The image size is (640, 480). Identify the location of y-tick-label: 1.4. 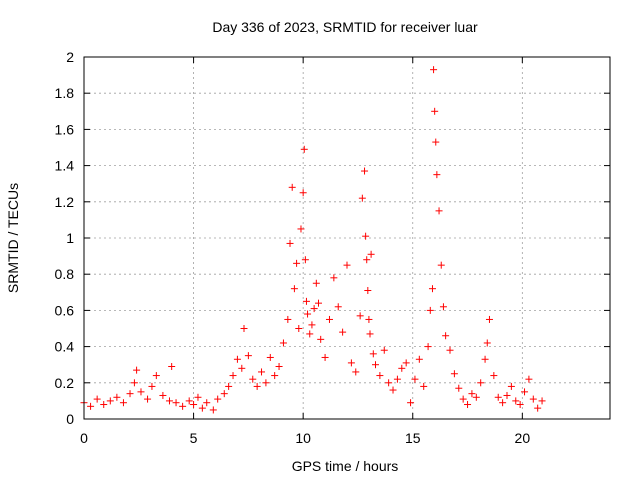
(65, 166).